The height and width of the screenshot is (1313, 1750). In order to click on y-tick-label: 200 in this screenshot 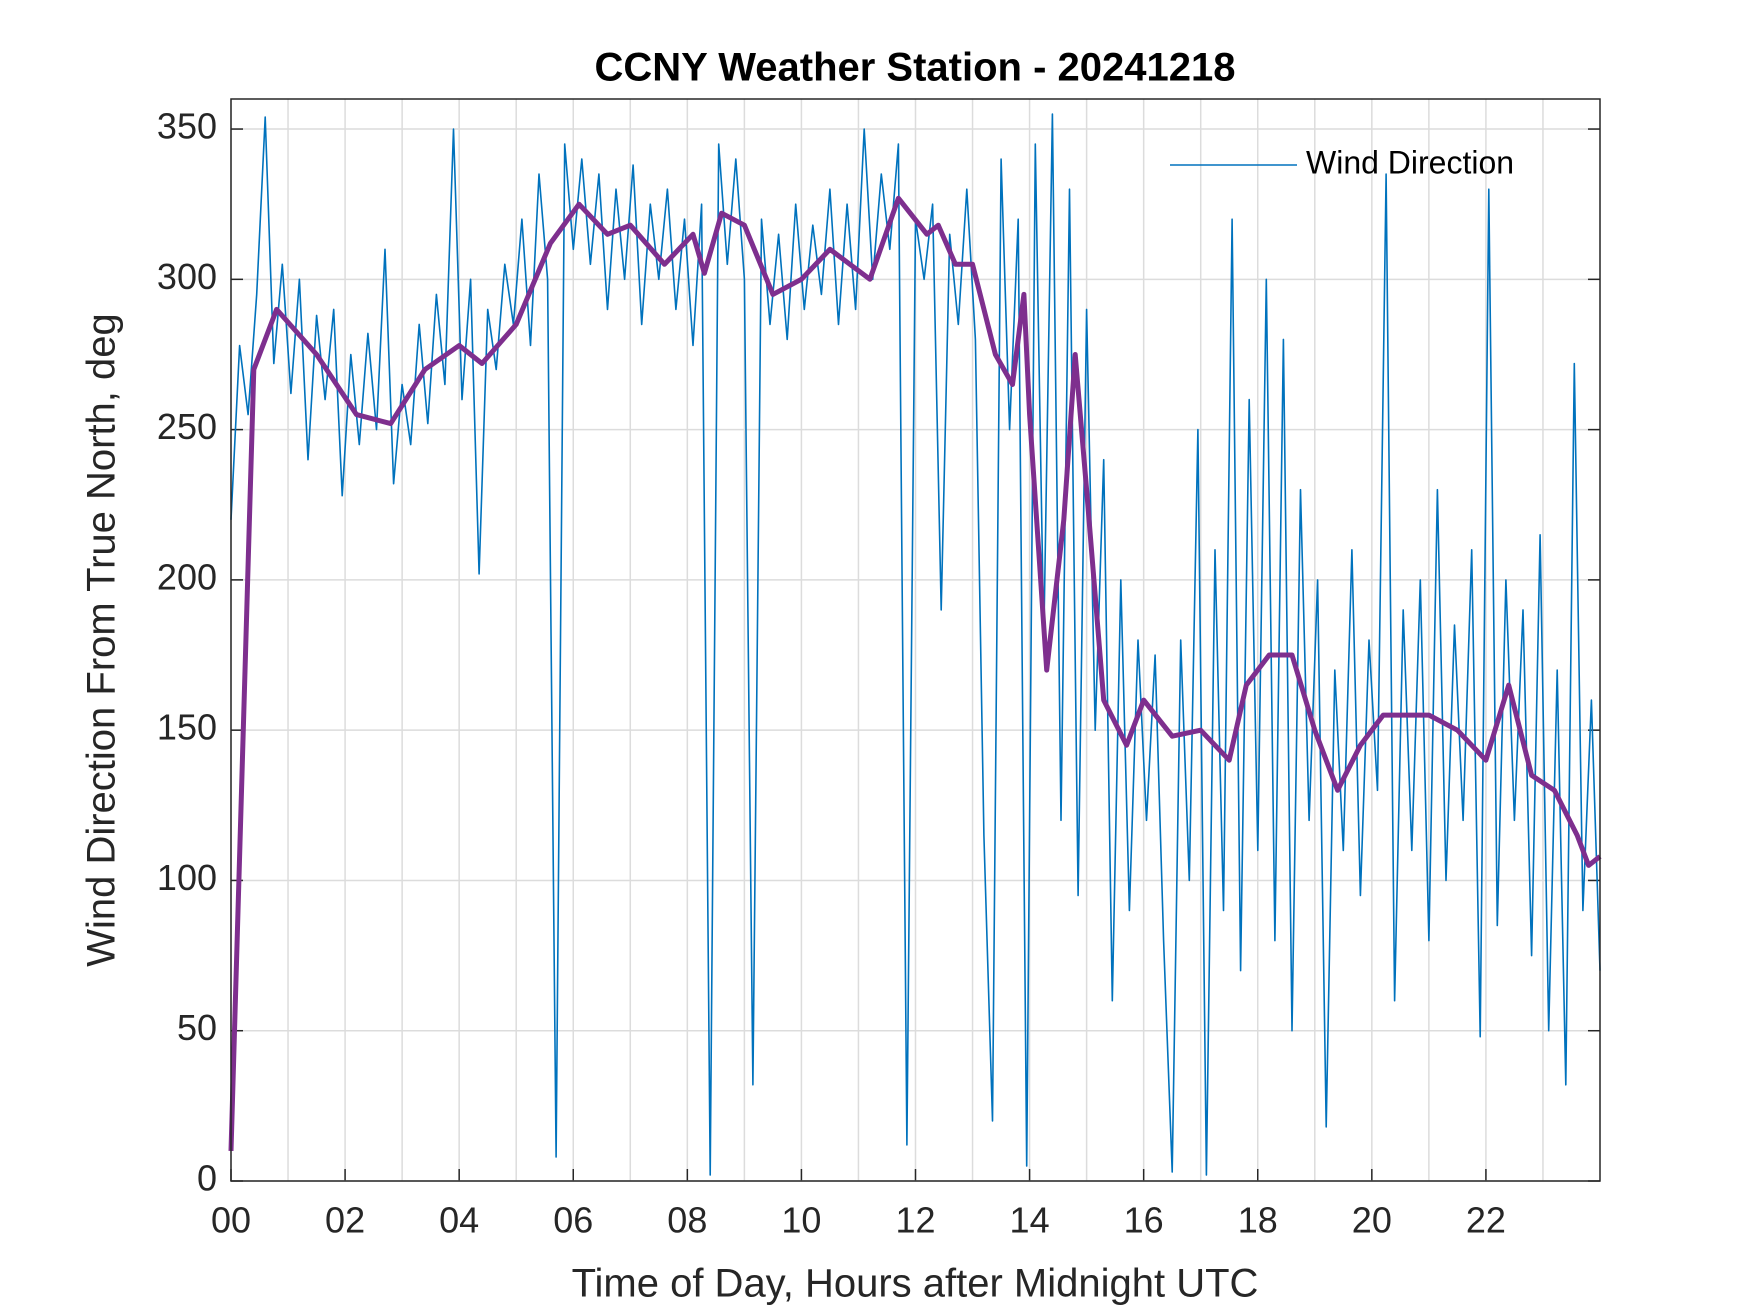, I will do `click(187, 576)`.